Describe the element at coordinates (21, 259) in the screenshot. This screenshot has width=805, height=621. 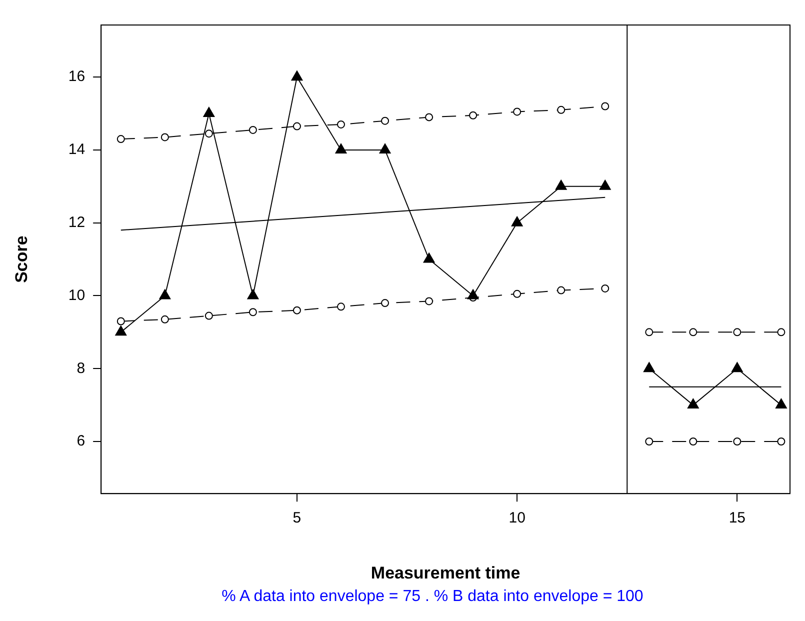
I see `y-axis-title: Score` at that location.